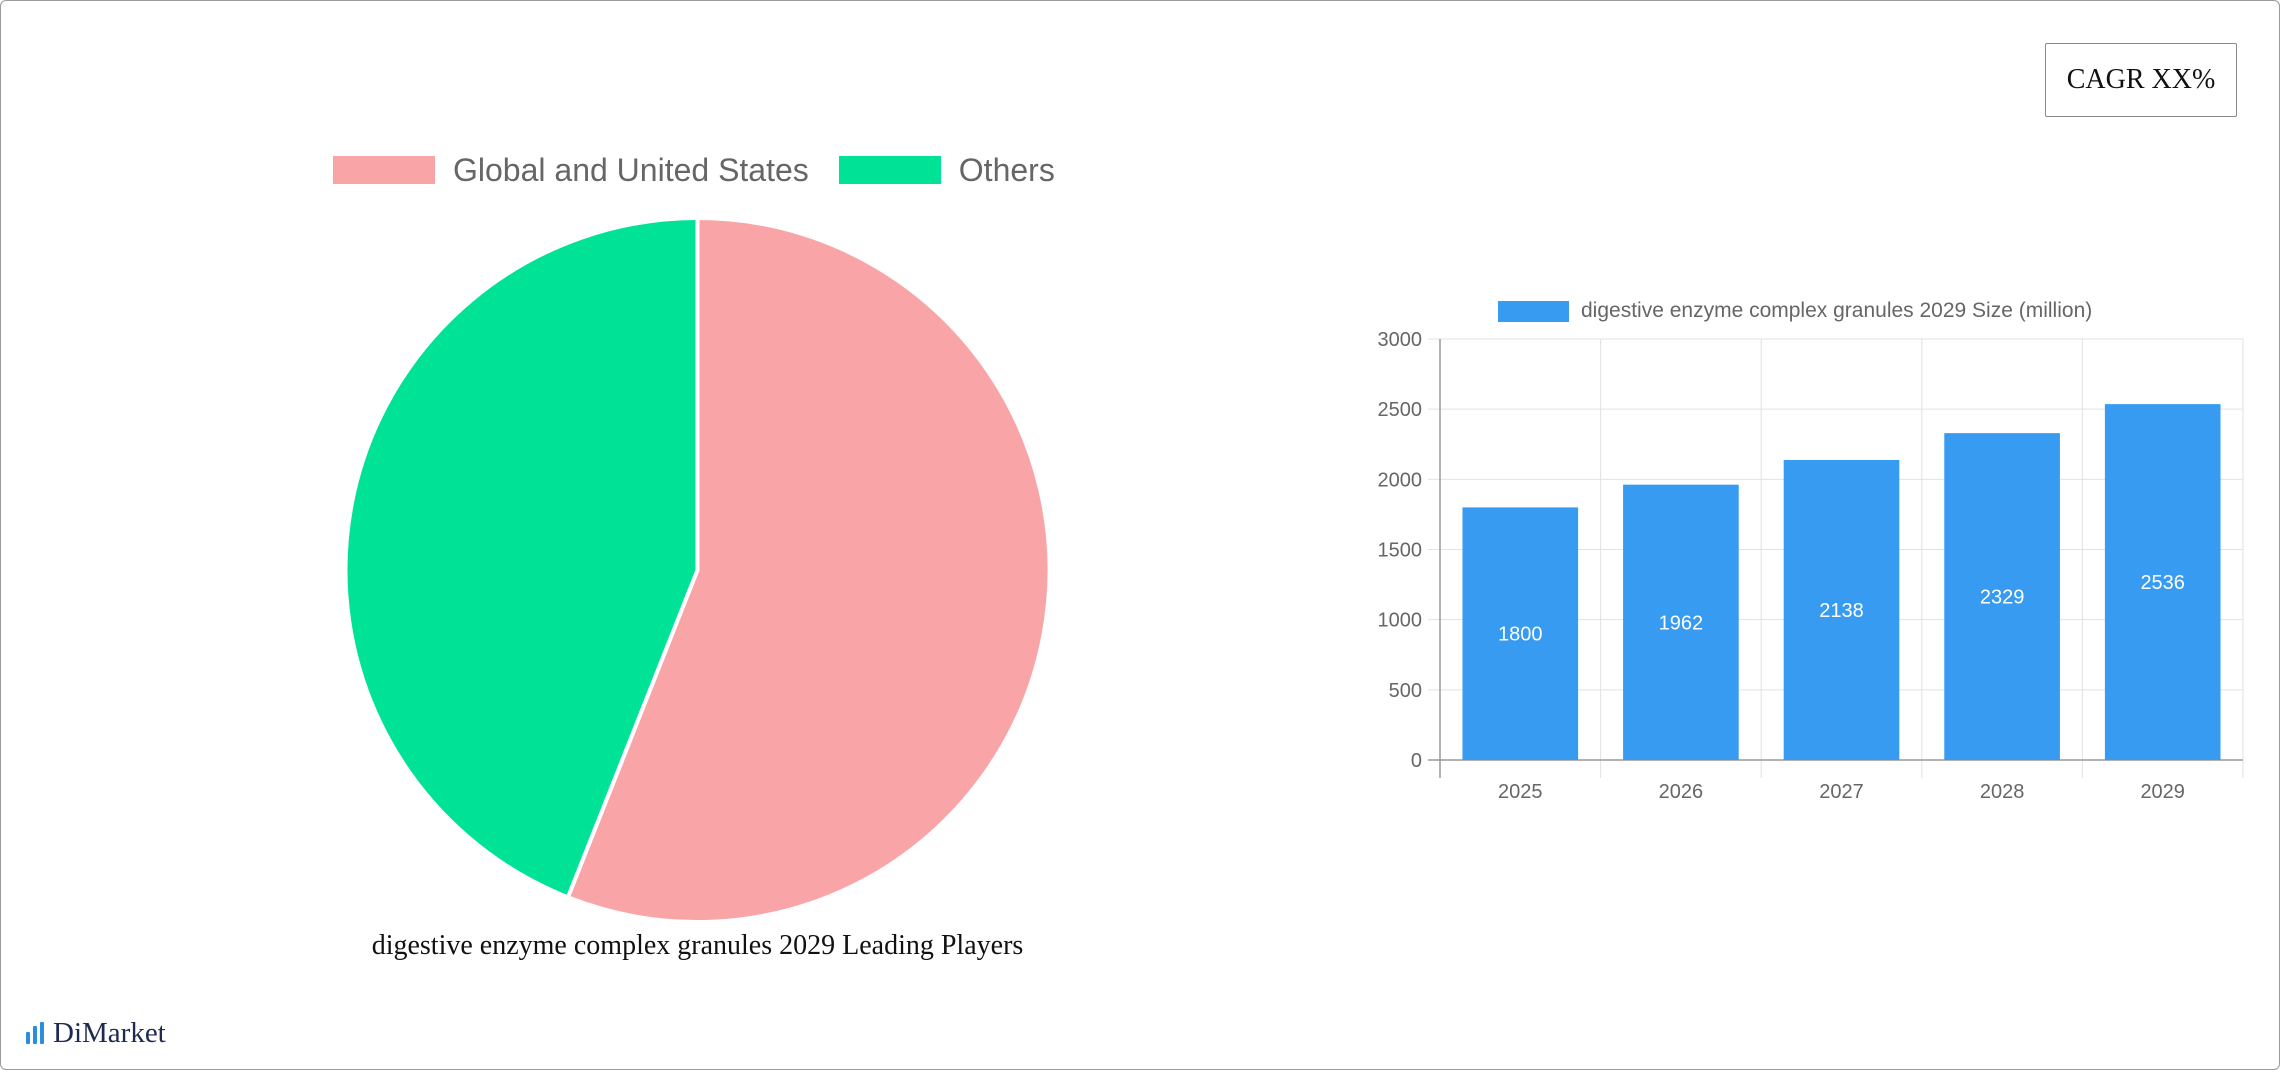 The image size is (2280, 1070). What do you see at coordinates (1533, 311) in the screenshot?
I see `legend-swatch-size` at bounding box center [1533, 311].